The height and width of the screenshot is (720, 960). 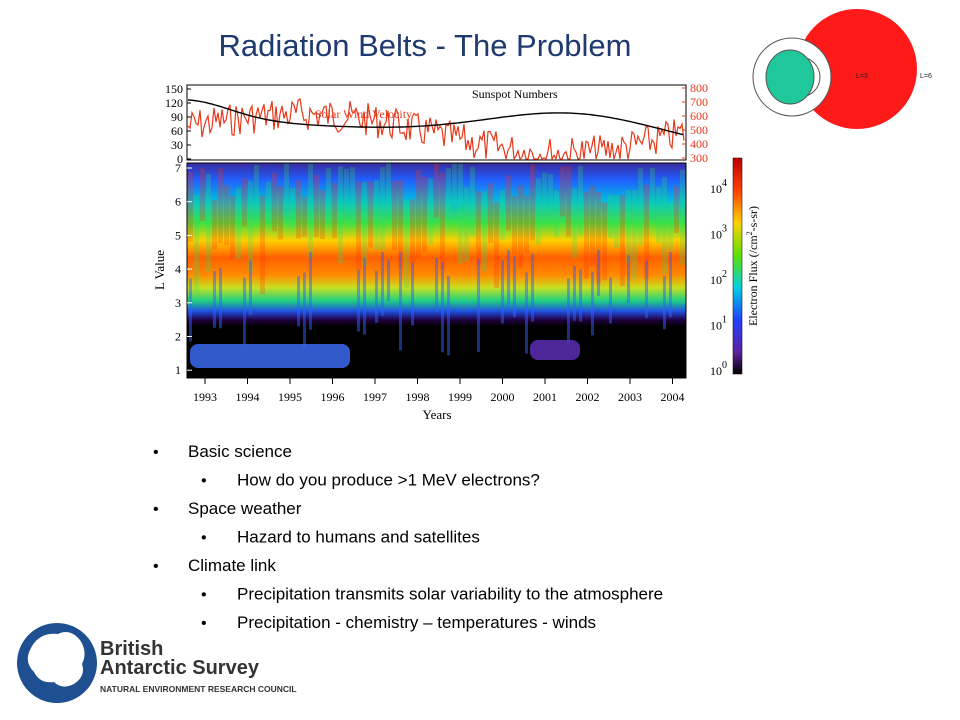 I want to click on top-panel, so click(x=436, y=122).